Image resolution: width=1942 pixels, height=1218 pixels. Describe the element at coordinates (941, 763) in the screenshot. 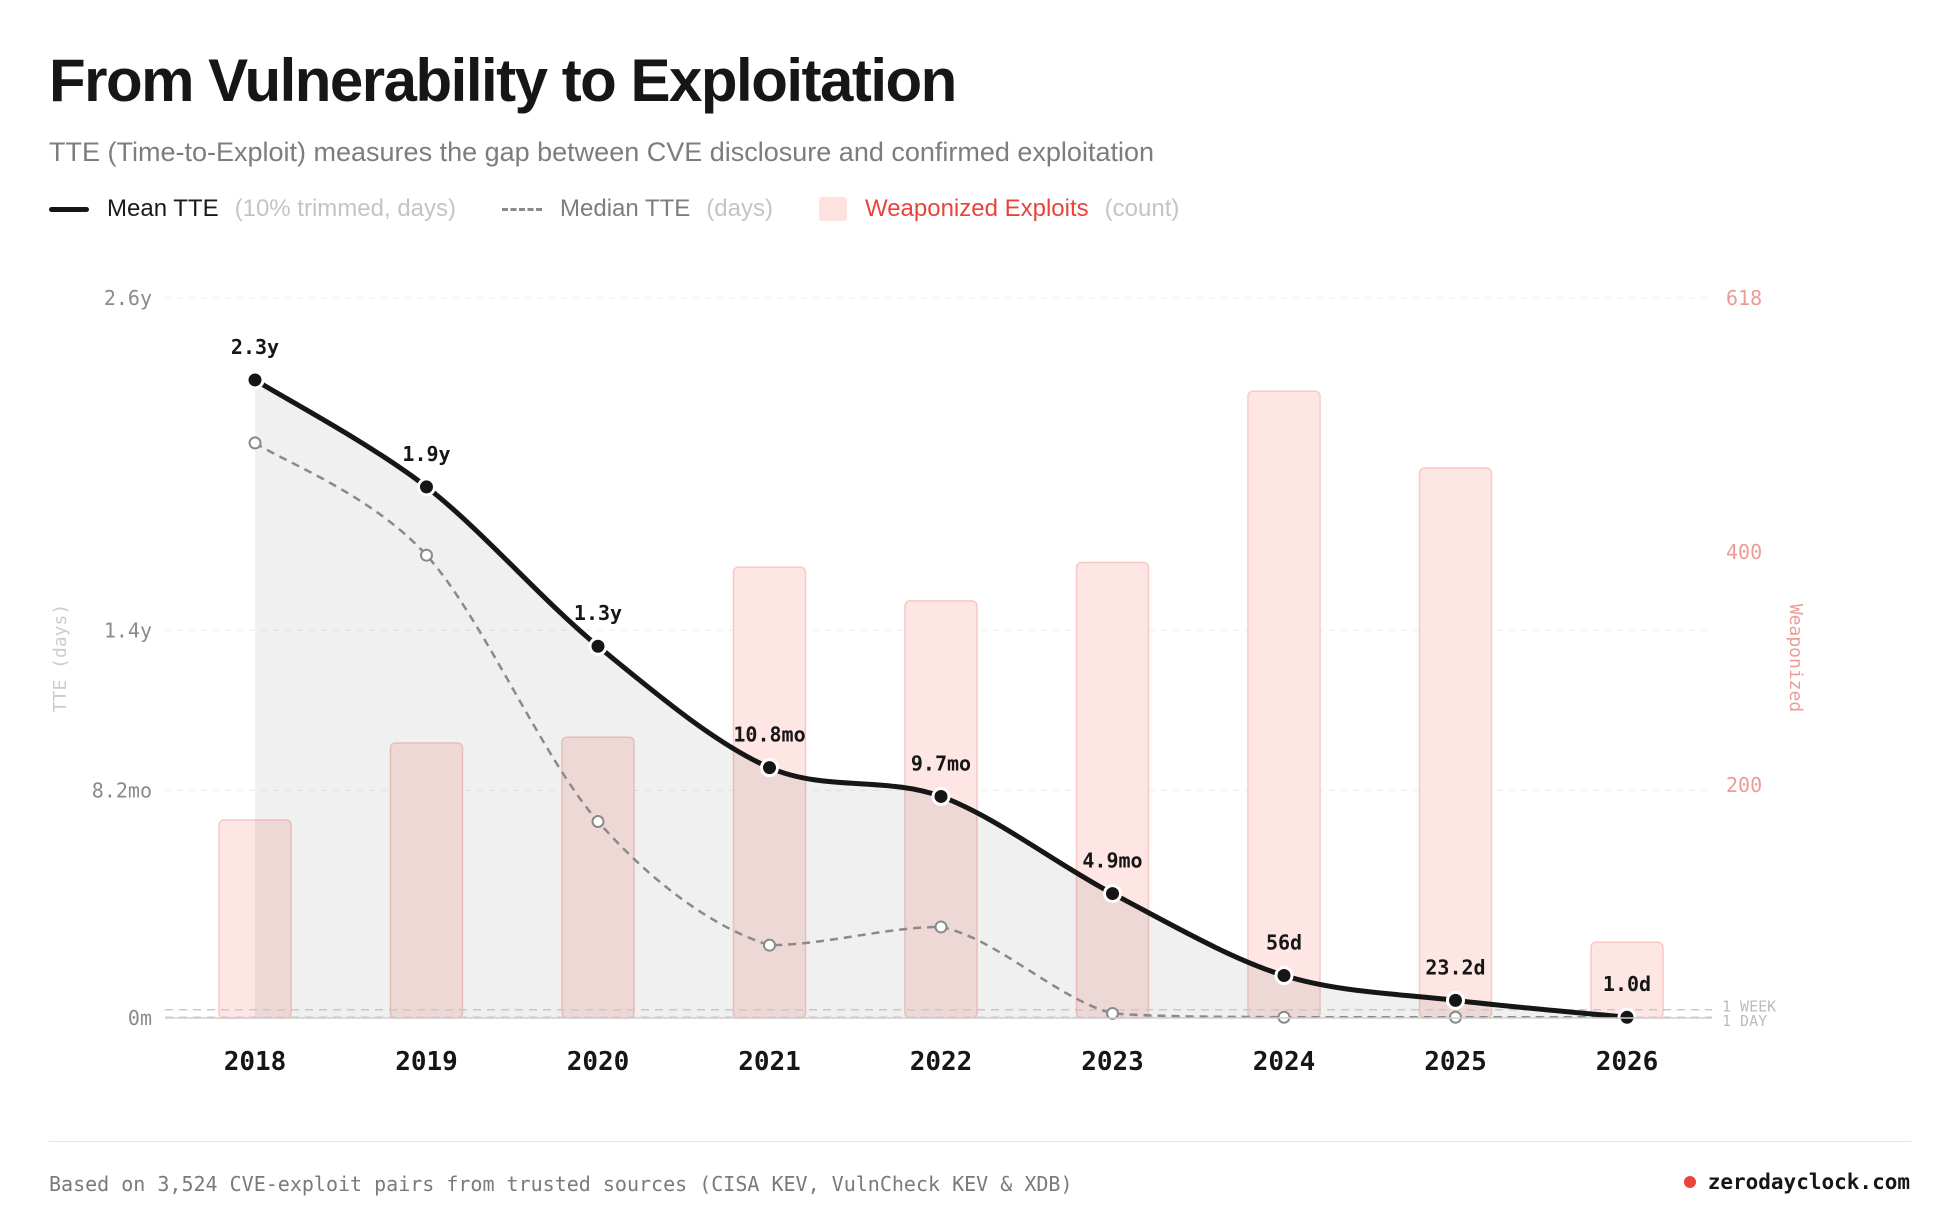

I see `mean-data-label: 9.7mo` at that location.